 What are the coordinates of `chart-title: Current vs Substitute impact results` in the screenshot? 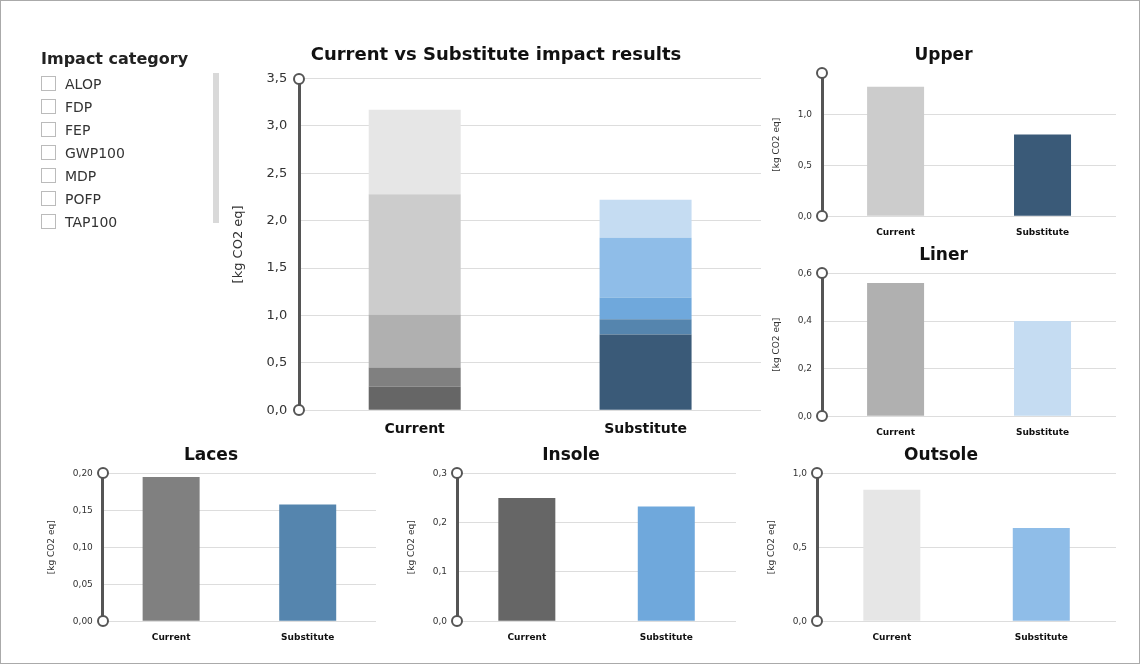 It's located at (496, 54).